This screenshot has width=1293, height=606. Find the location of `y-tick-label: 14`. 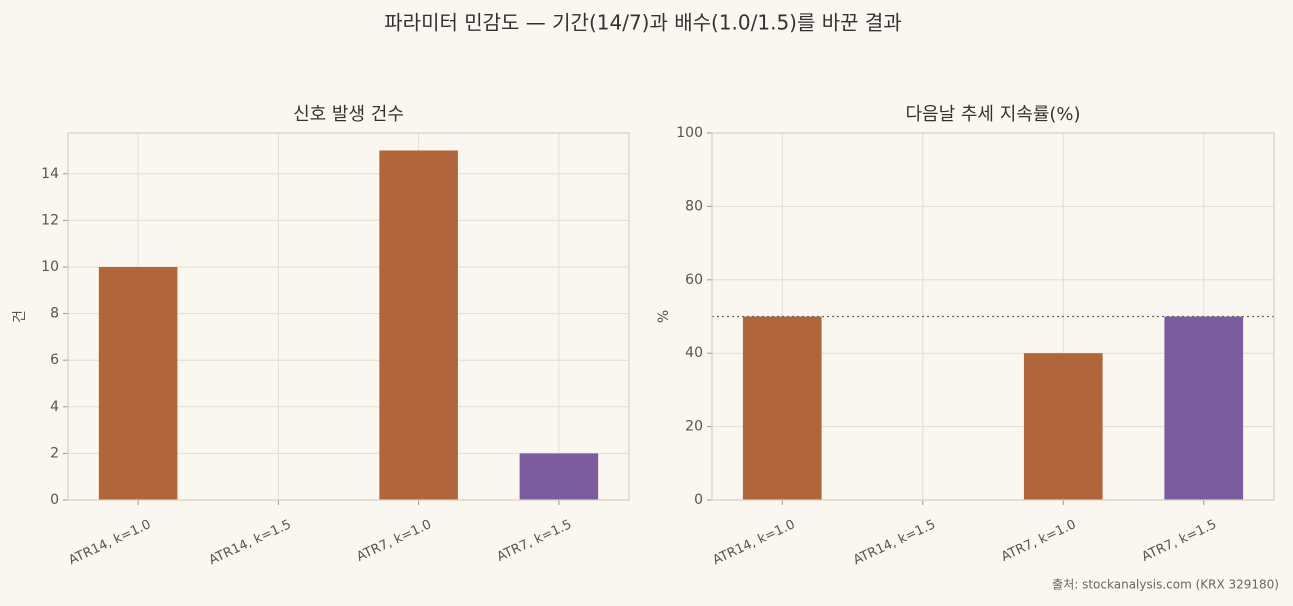

y-tick-label: 14 is located at coordinates (50, 174).